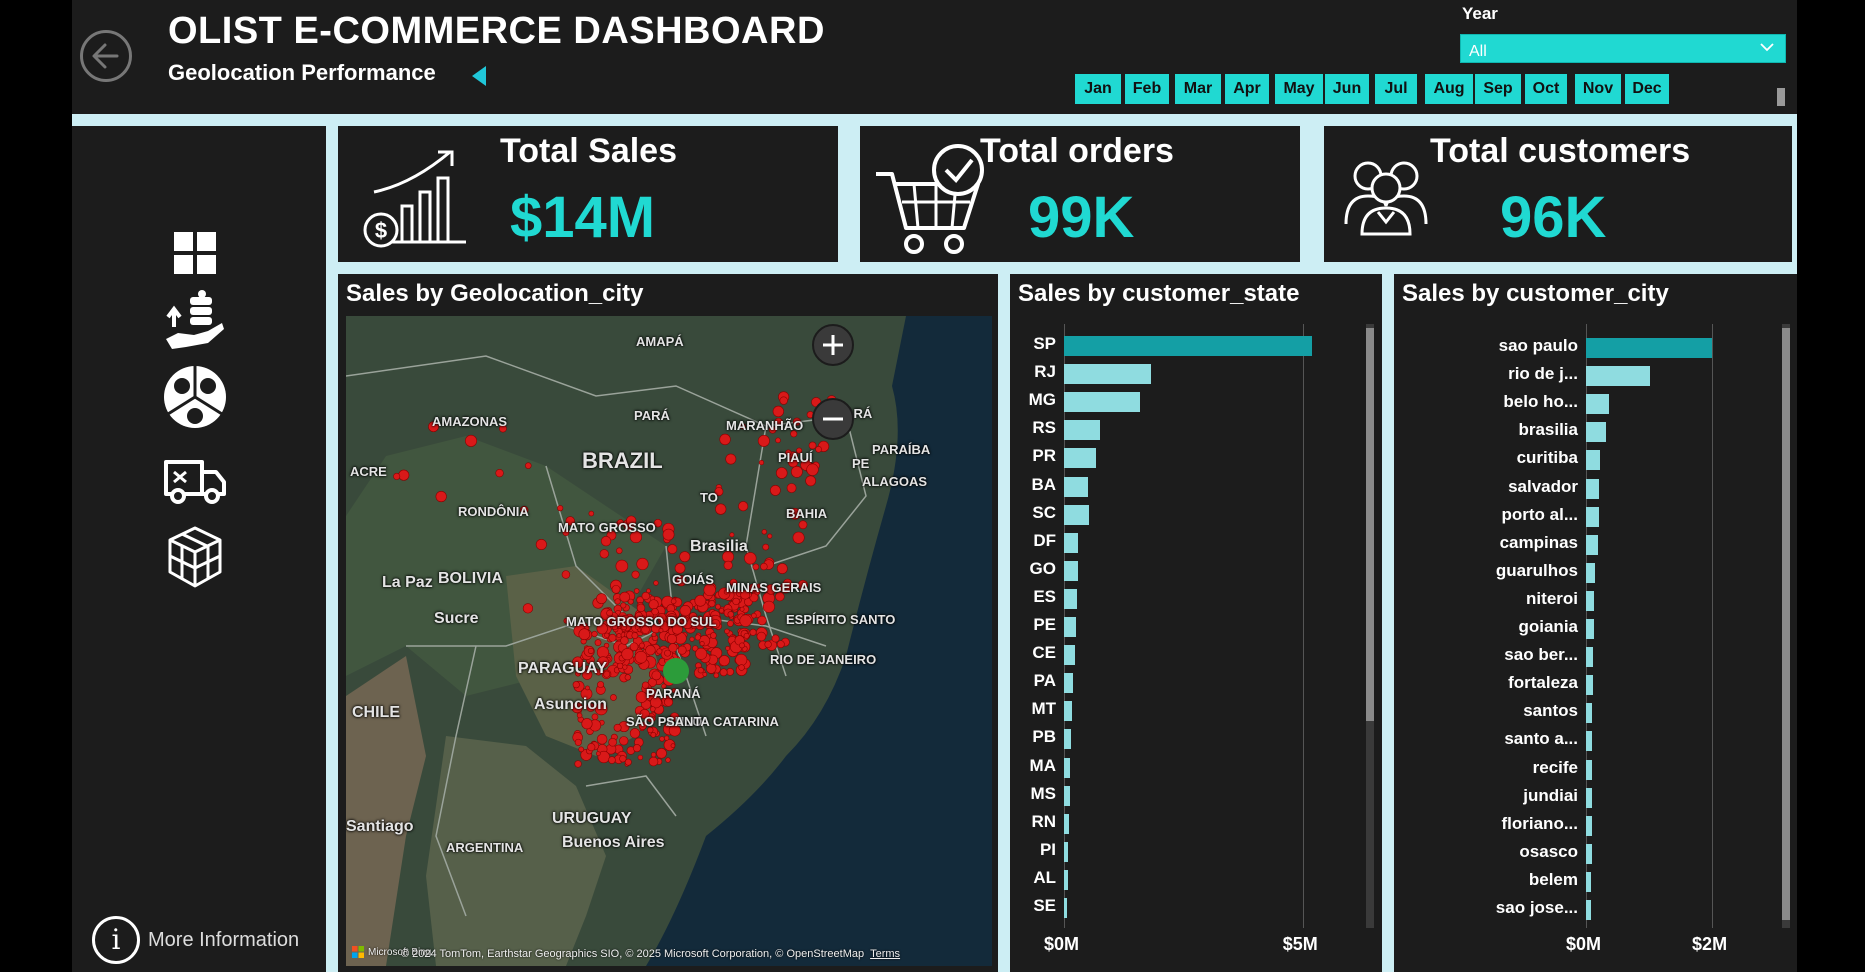  I want to click on bar-santos, so click(1589, 713).